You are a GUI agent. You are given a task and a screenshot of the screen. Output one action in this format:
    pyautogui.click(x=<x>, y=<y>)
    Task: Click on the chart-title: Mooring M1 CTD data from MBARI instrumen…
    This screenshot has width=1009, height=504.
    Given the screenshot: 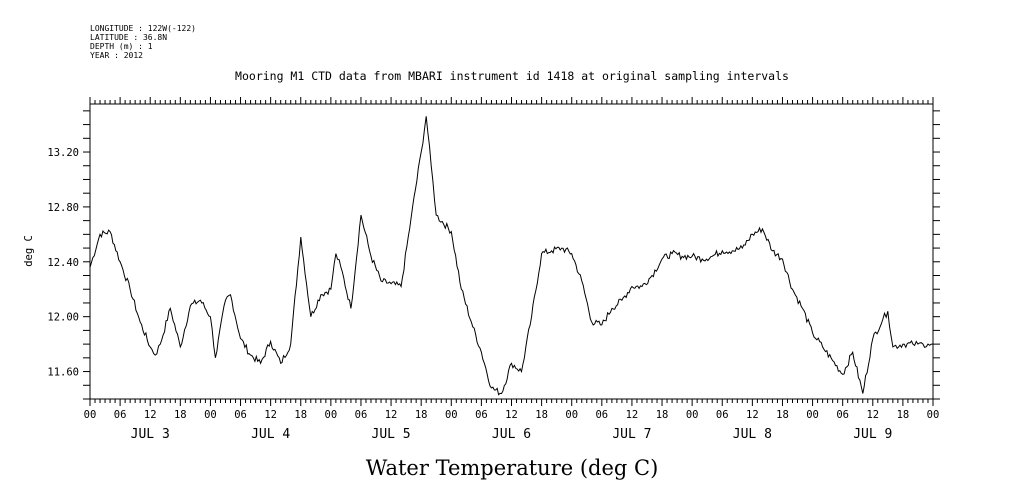 What is the action you would take?
    pyautogui.click(x=512, y=76)
    